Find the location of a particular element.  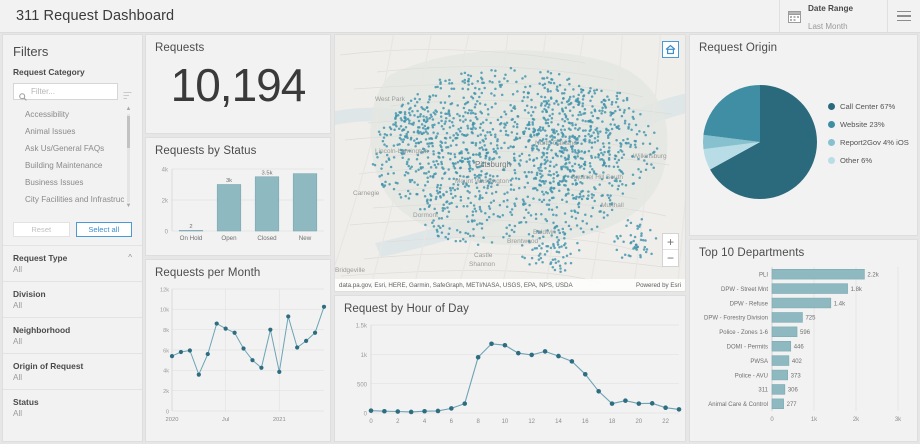

category-item: Animal Issues is located at coordinates (50, 131).